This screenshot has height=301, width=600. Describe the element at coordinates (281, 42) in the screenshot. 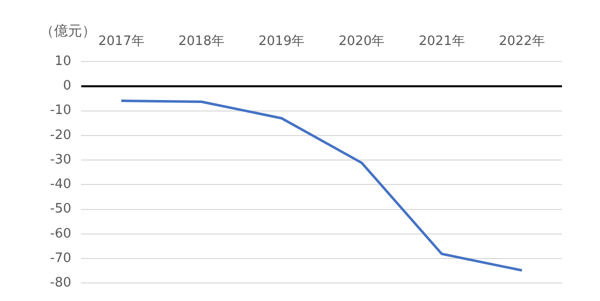

I see `x-tick-label: 2019年` at that location.